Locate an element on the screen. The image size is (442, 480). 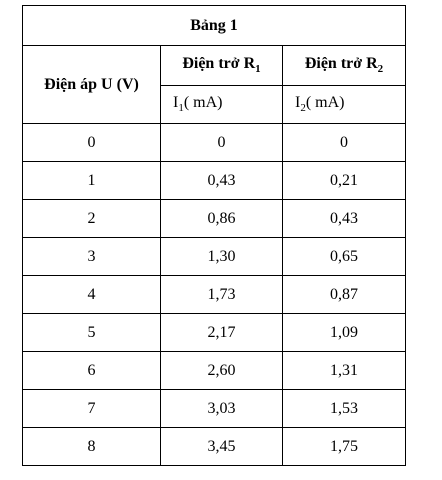
cell: 3,45 is located at coordinates (221, 446).